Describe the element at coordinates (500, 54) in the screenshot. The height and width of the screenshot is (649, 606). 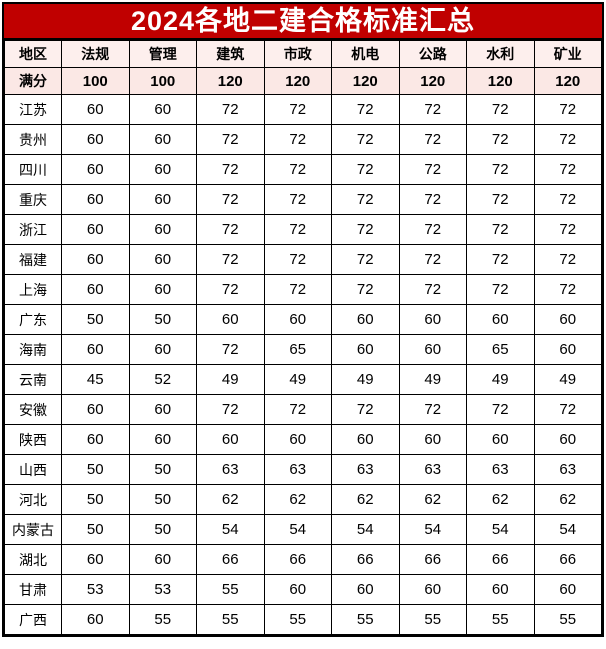
I see `column-header: 水利` at that location.